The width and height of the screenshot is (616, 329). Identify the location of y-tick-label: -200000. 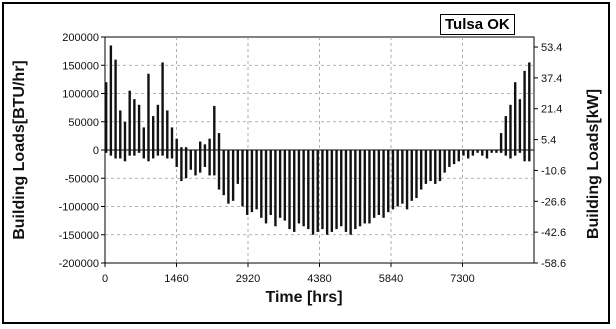
(79, 264).